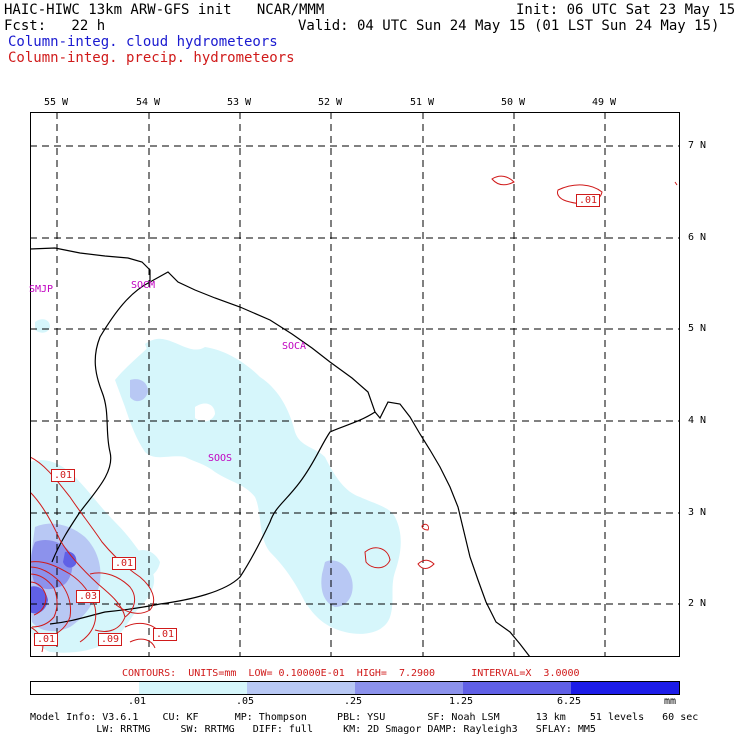  What do you see at coordinates (626, 10) in the screenshot?
I see `init-time: Init: 06 UTC Sat 23 May 15` at bounding box center [626, 10].